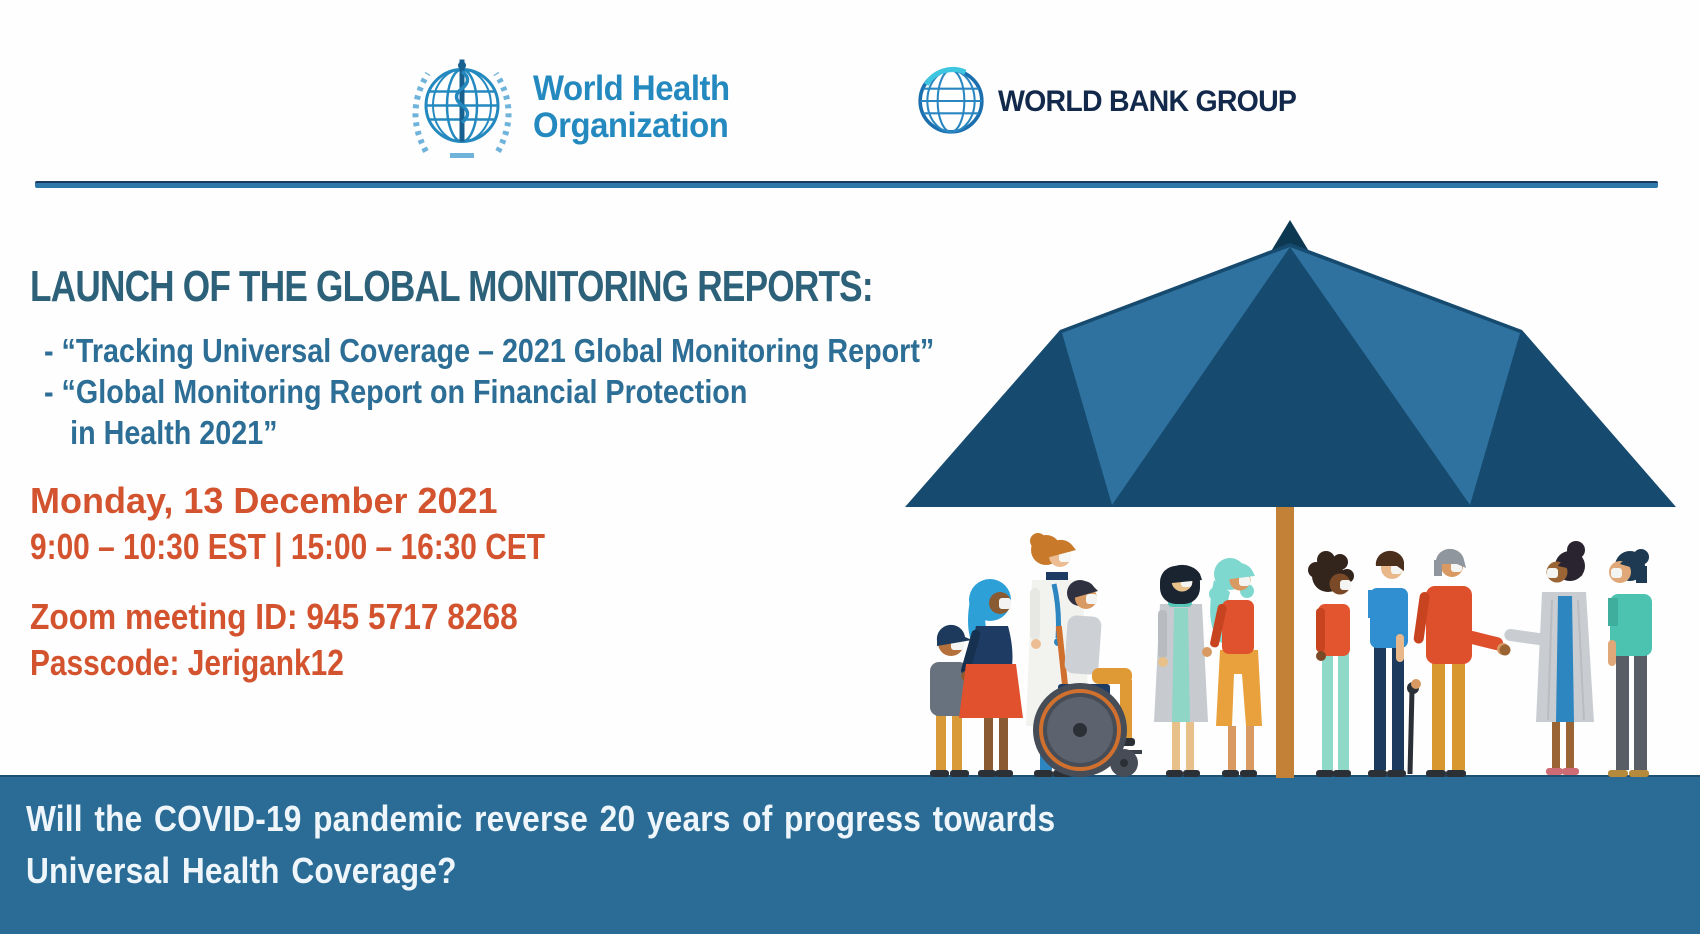 The width and height of the screenshot is (1700, 934). I want to click on illustration-man-teal-shirt, so click(1630, 663).